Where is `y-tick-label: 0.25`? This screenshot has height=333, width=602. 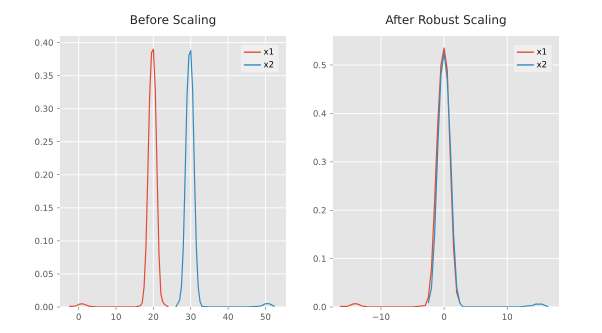 y-tick-label: 0.25 is located at coordinates (44, 141).